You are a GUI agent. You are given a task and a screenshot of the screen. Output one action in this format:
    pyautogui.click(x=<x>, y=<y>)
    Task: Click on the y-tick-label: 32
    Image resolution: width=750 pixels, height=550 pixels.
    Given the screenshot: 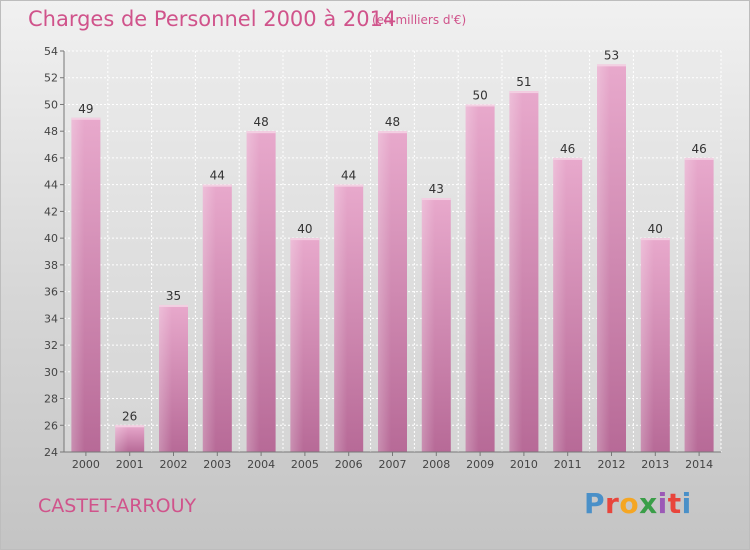 What is the action you would take?
    pyautogui.click(x=51, y=345)
    